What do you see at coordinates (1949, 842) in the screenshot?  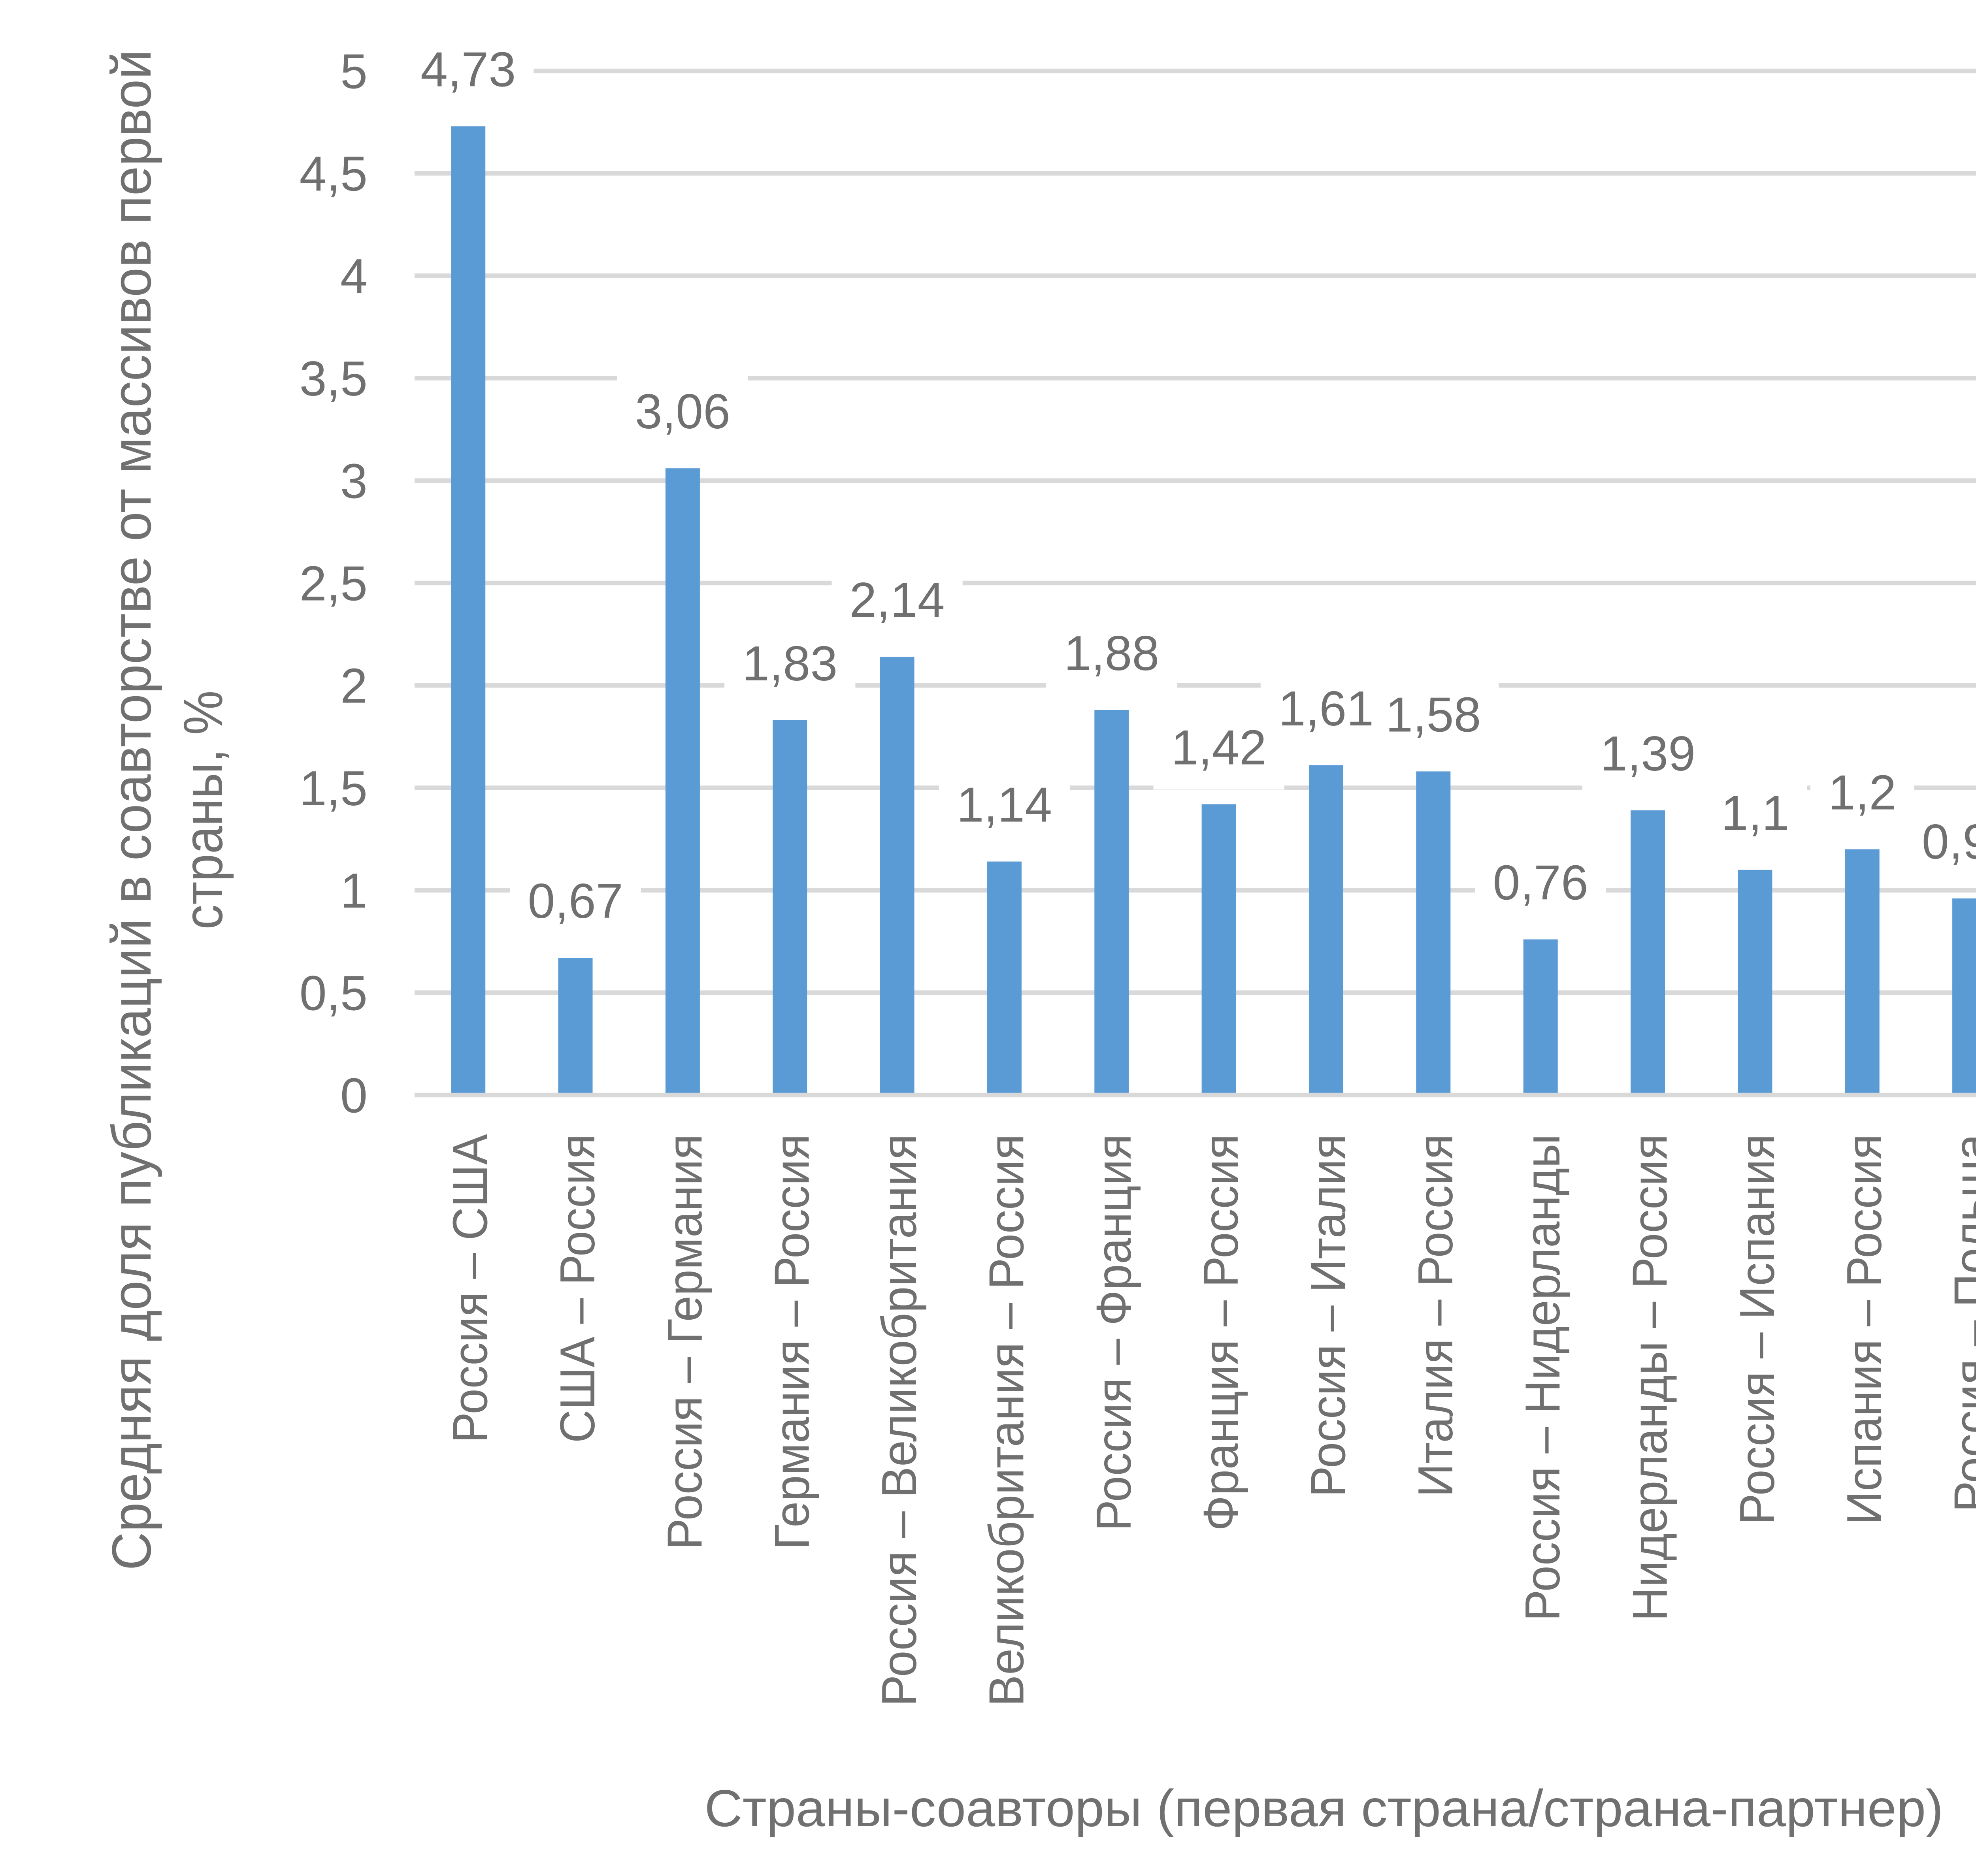 I see `svg-text: 0,96` at bounding box center [1949, 842].